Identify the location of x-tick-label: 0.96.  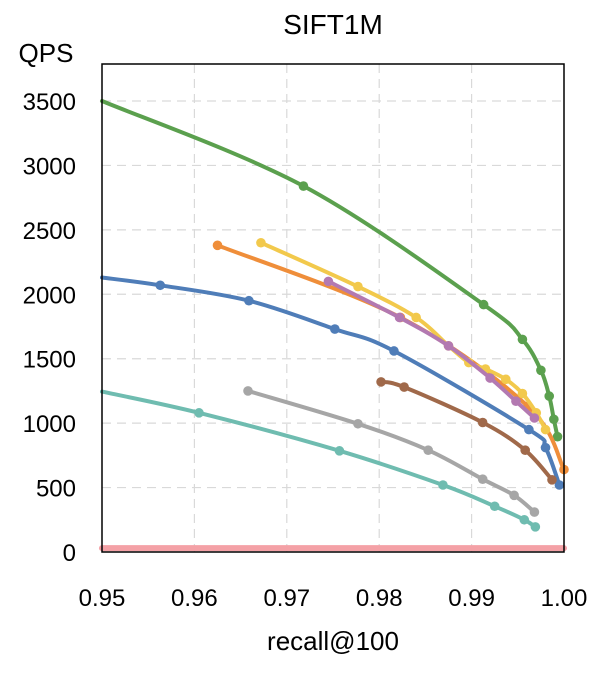
(194, 598).